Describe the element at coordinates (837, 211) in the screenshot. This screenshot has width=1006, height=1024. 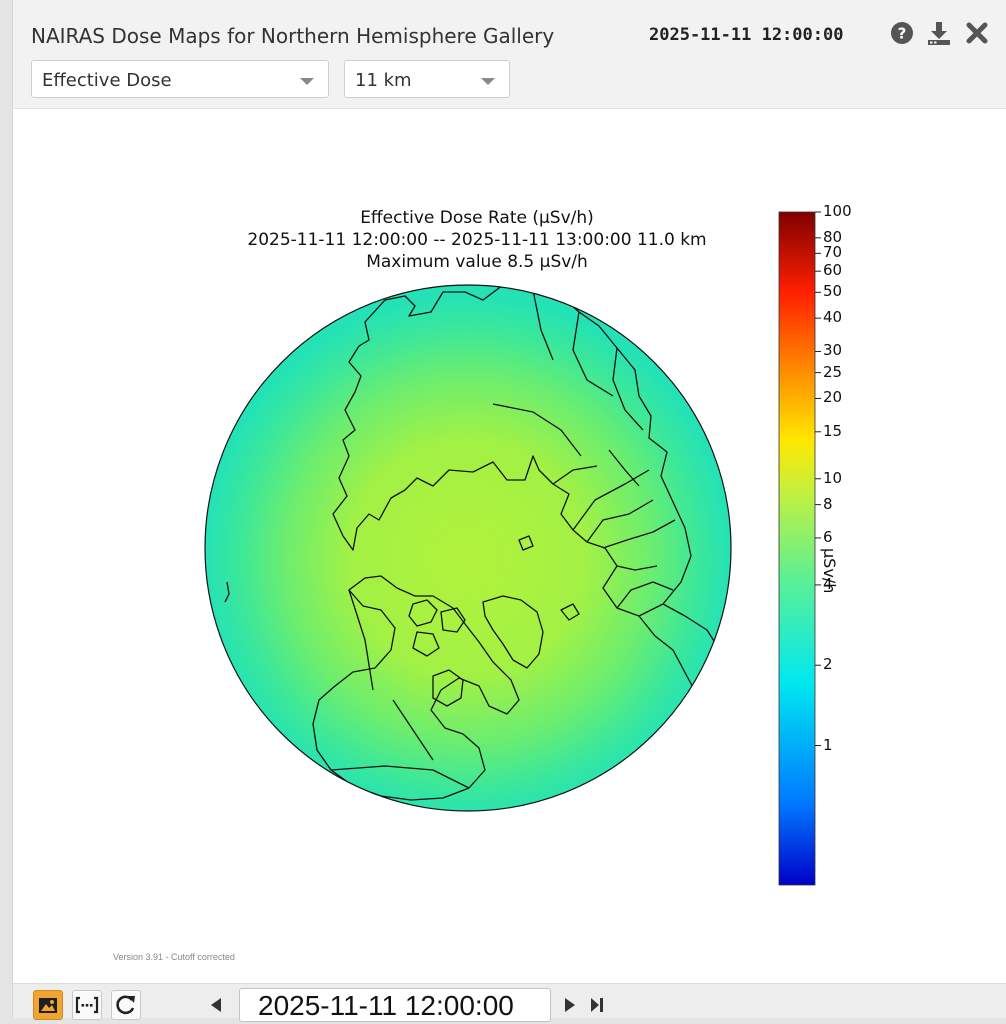
I see `colorbar-tick-label: 100` at that location.